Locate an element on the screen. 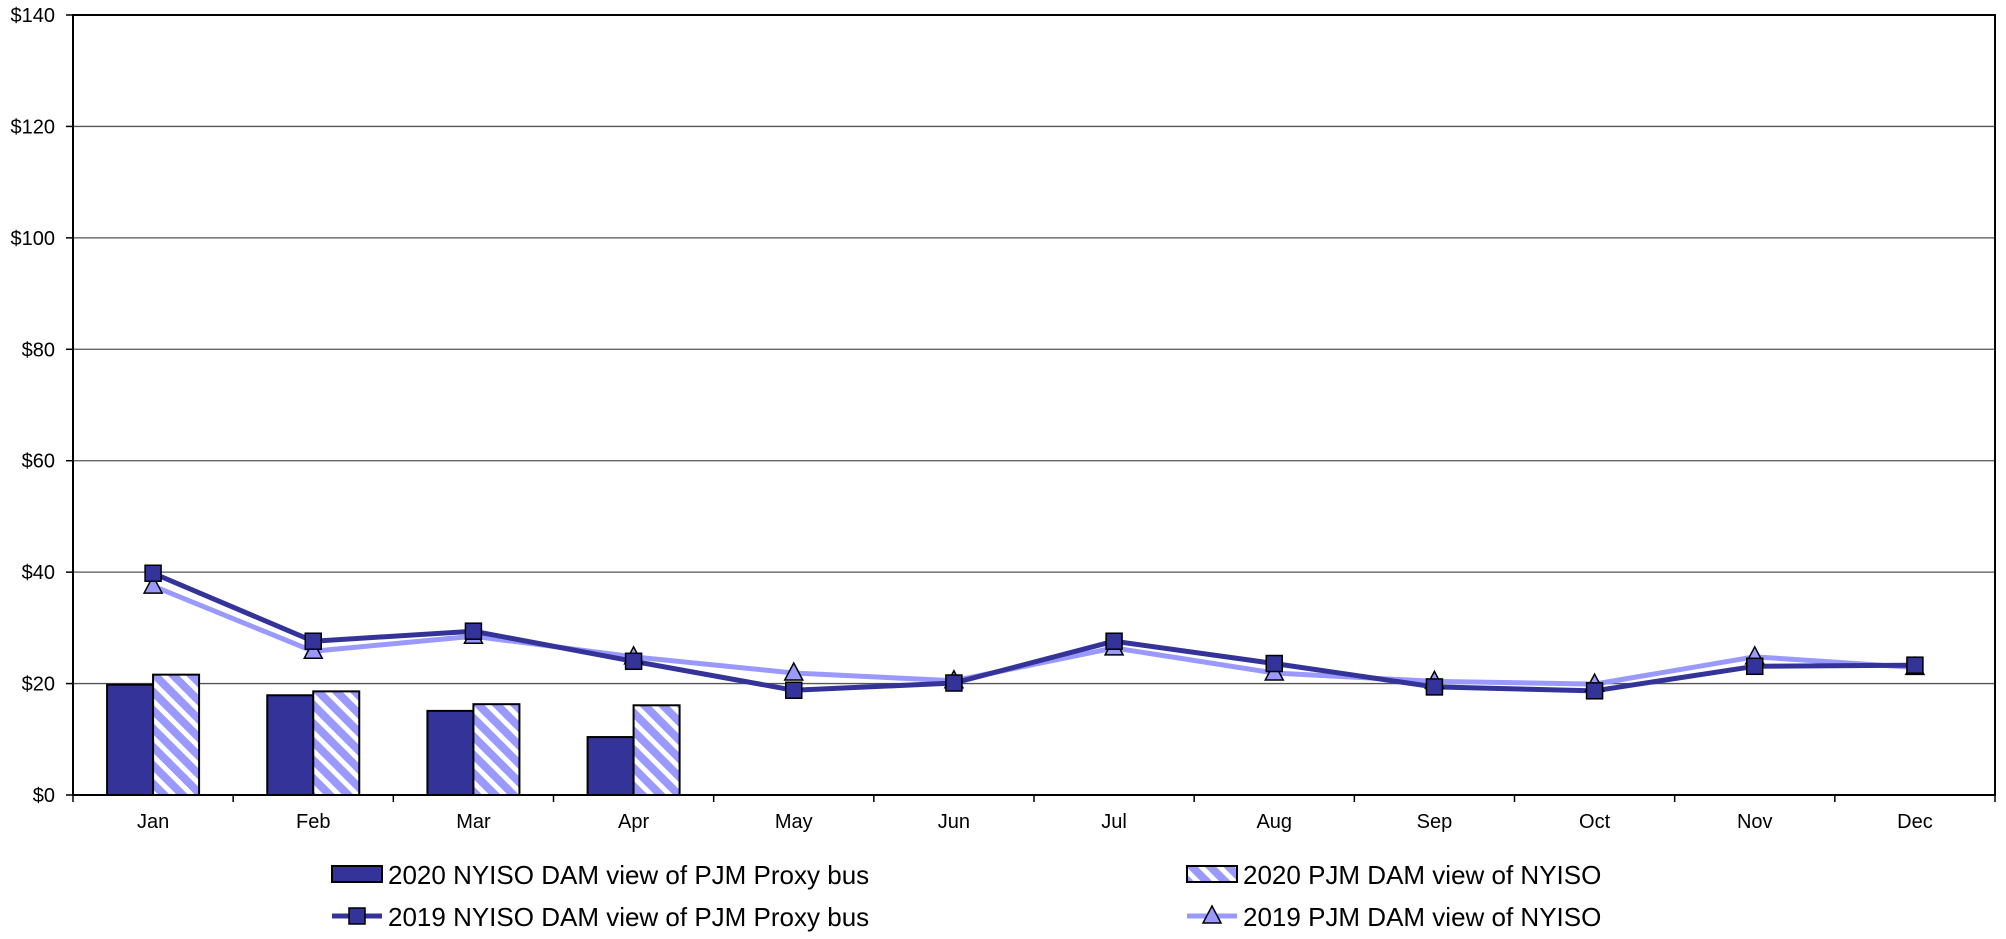  legend-label: 2020 PJM DAM view of NYISO is located at coordinates (1422, 875).